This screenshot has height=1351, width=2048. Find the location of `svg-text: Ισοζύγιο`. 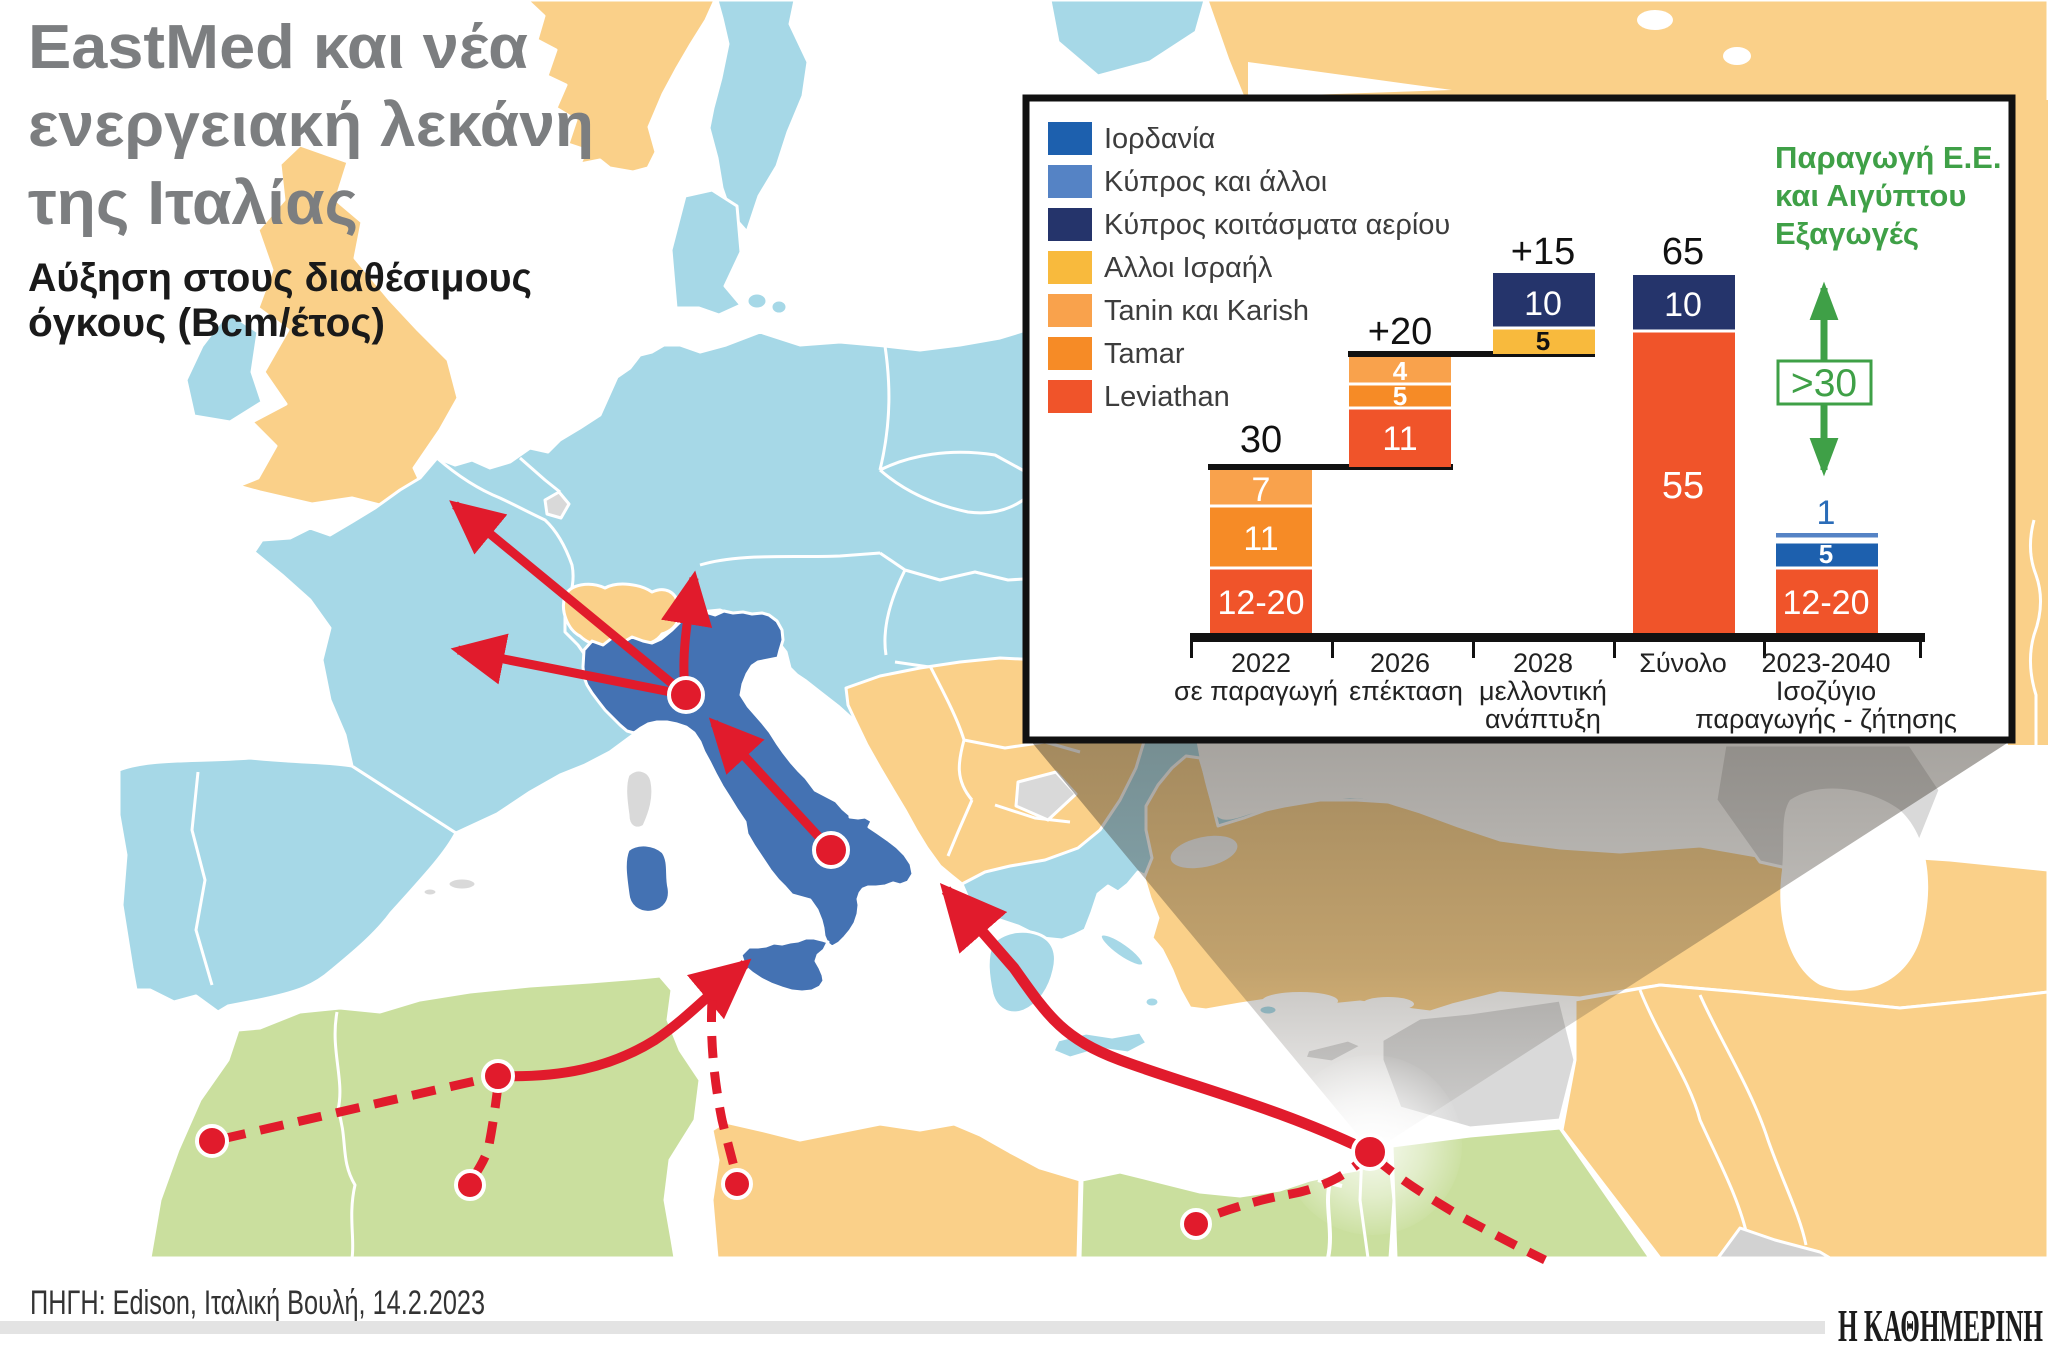

svg-text: Ισοζύγιο is located at coordinates (1826, 691).